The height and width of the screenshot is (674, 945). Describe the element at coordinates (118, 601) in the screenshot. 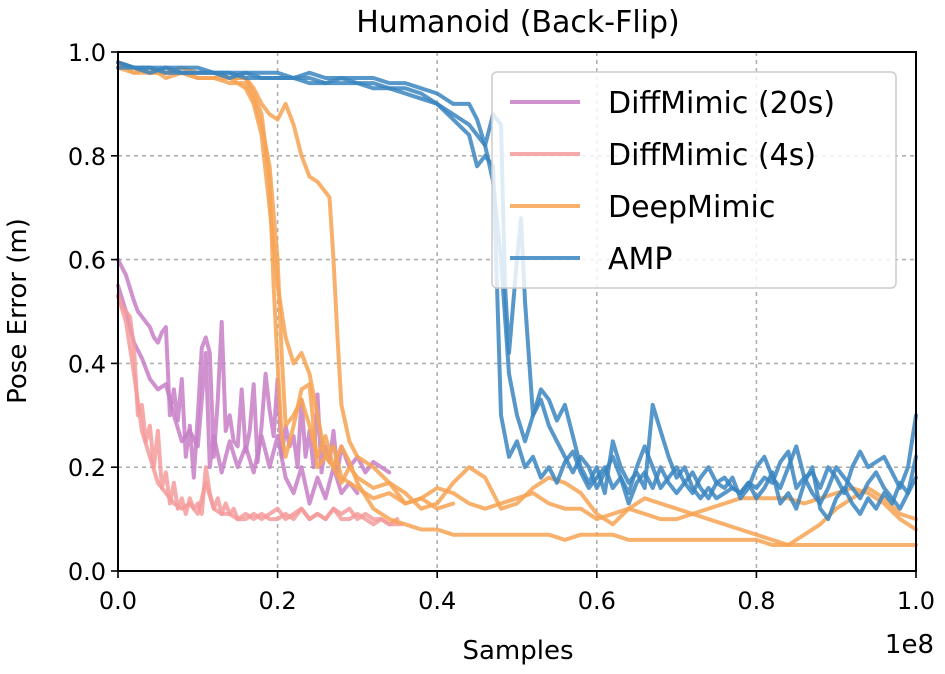

I see `x-tick-label: 0.0` at that location.